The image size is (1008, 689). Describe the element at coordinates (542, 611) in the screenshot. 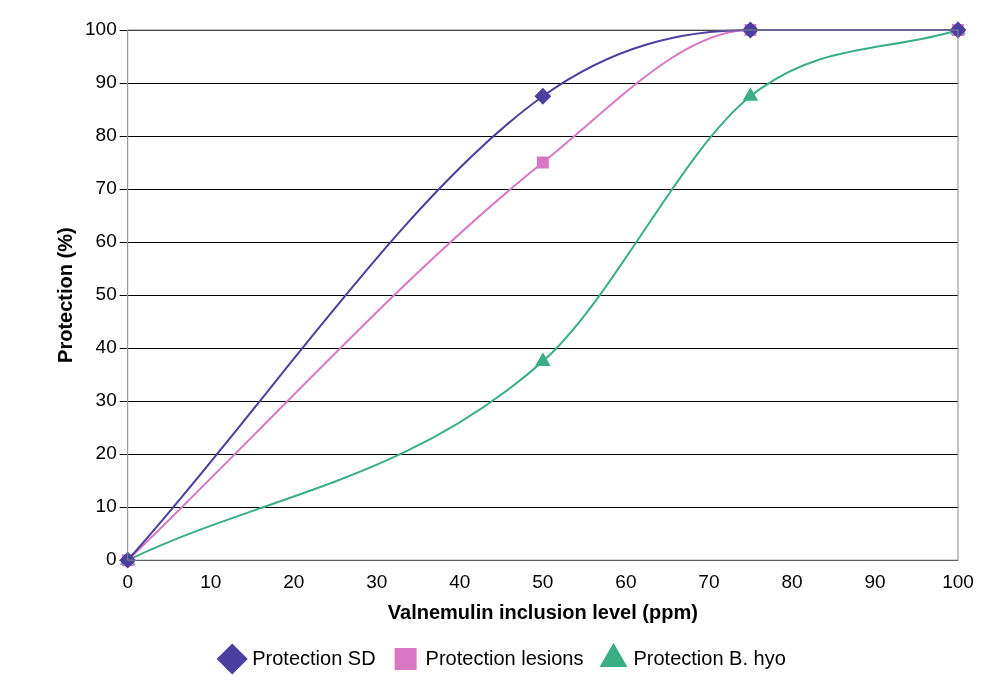

I see `x-axis-title: Valnemulin inclusion level (ppm)` at that location.